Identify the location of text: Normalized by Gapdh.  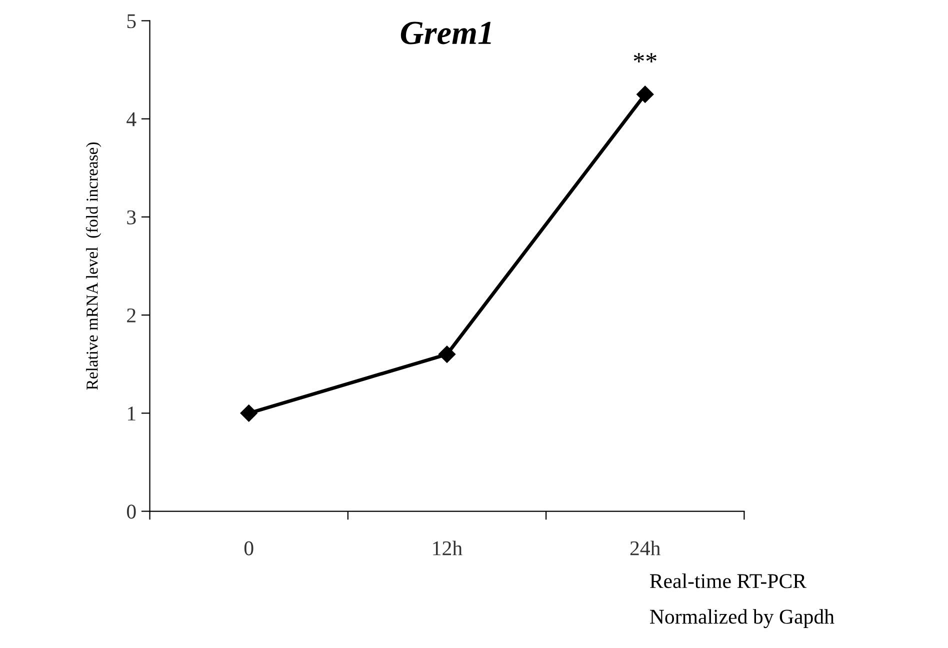
(742, 618).